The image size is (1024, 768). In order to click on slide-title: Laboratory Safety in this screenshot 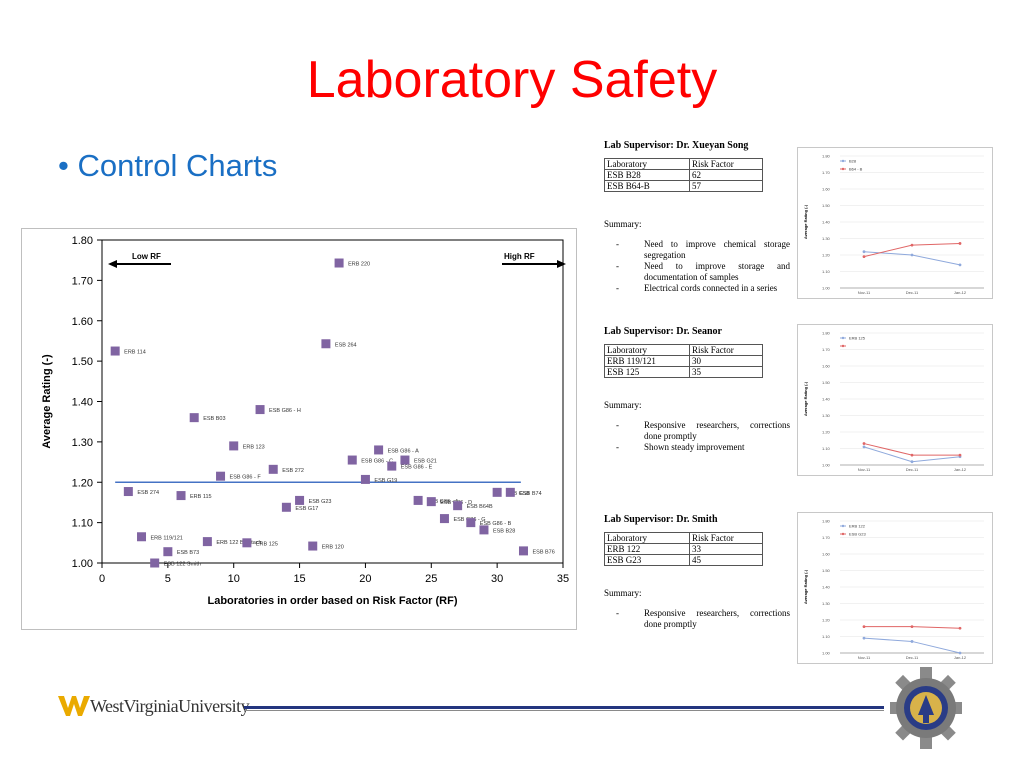, I will do `click(512, 80)`.